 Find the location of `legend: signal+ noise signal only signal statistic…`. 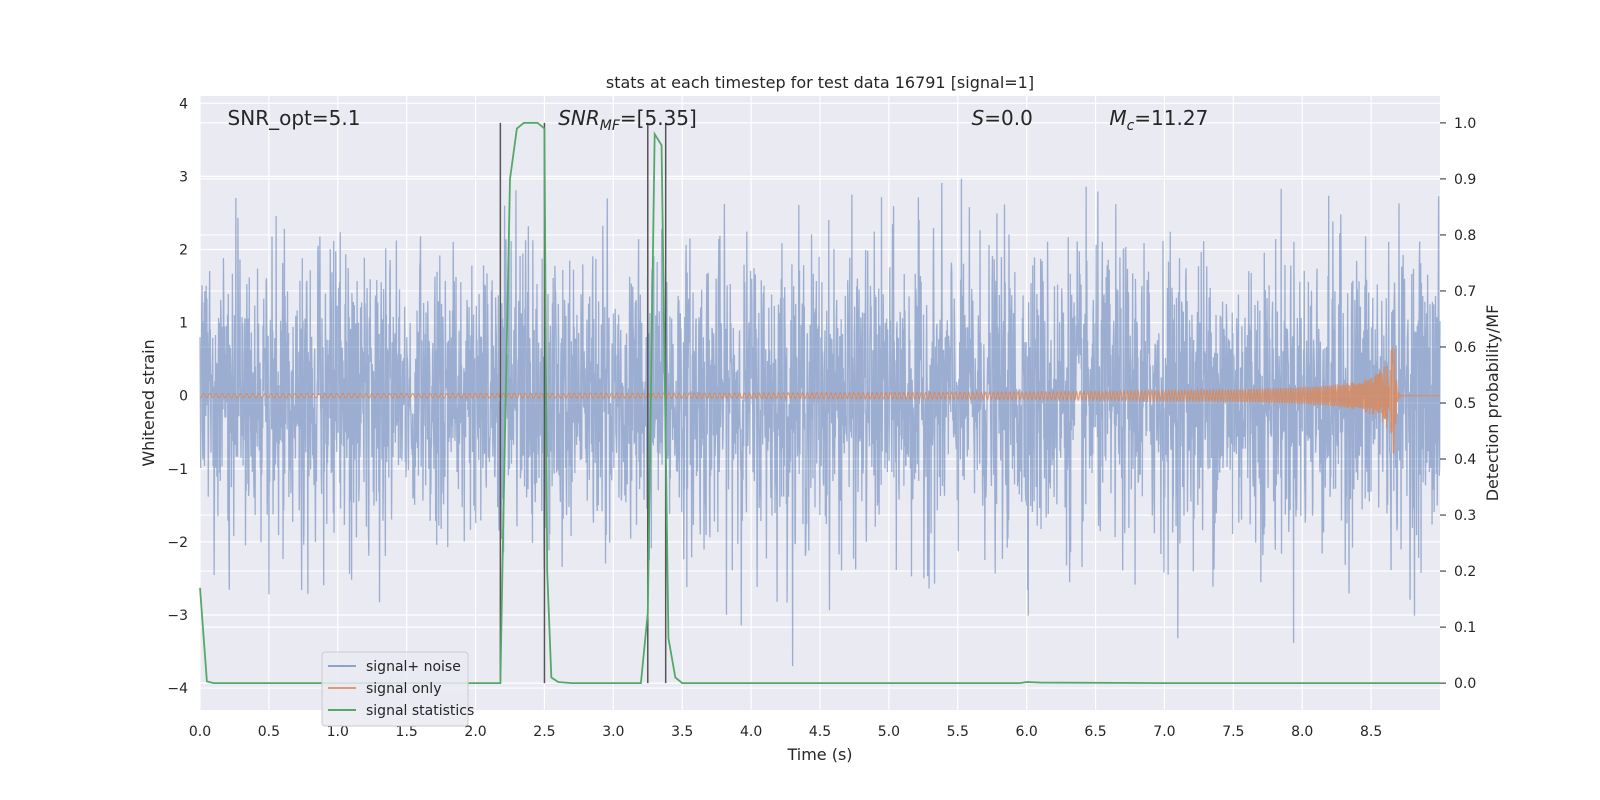

legend: signal+ noise signal only signal statistic… is located at coordinates (397, 689).